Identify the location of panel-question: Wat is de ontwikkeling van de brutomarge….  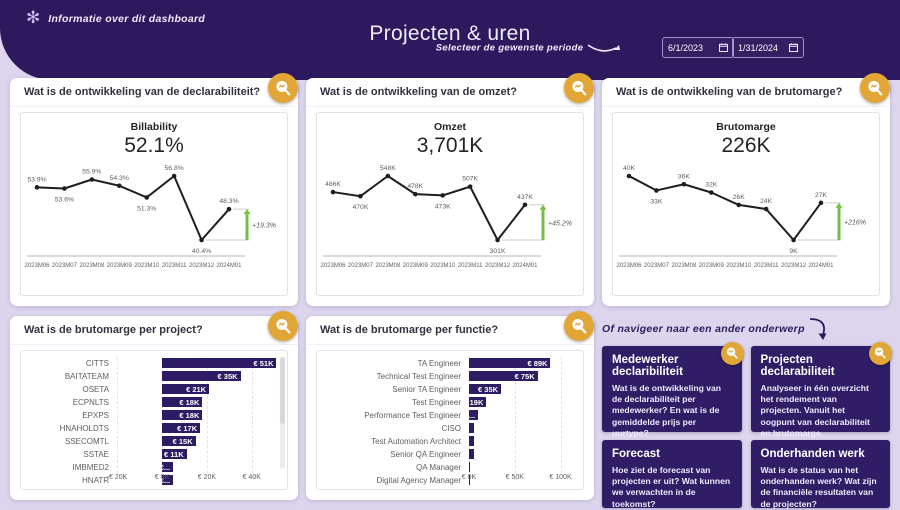
(746, 92).